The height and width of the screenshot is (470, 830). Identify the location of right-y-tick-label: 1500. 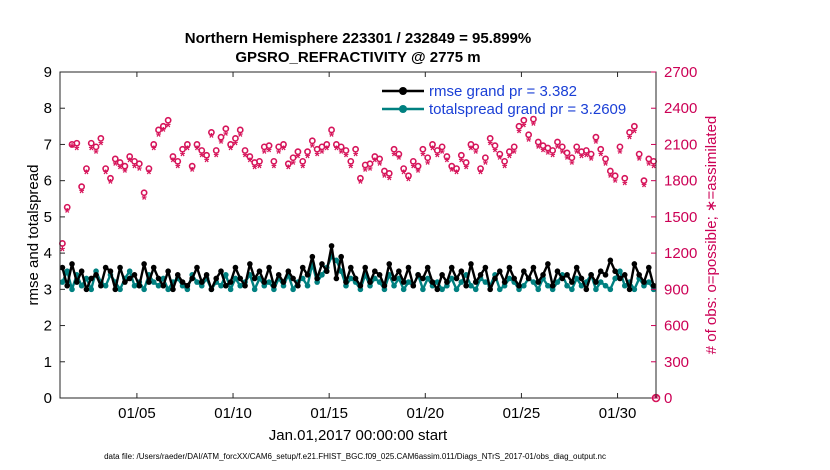
(680, 217).